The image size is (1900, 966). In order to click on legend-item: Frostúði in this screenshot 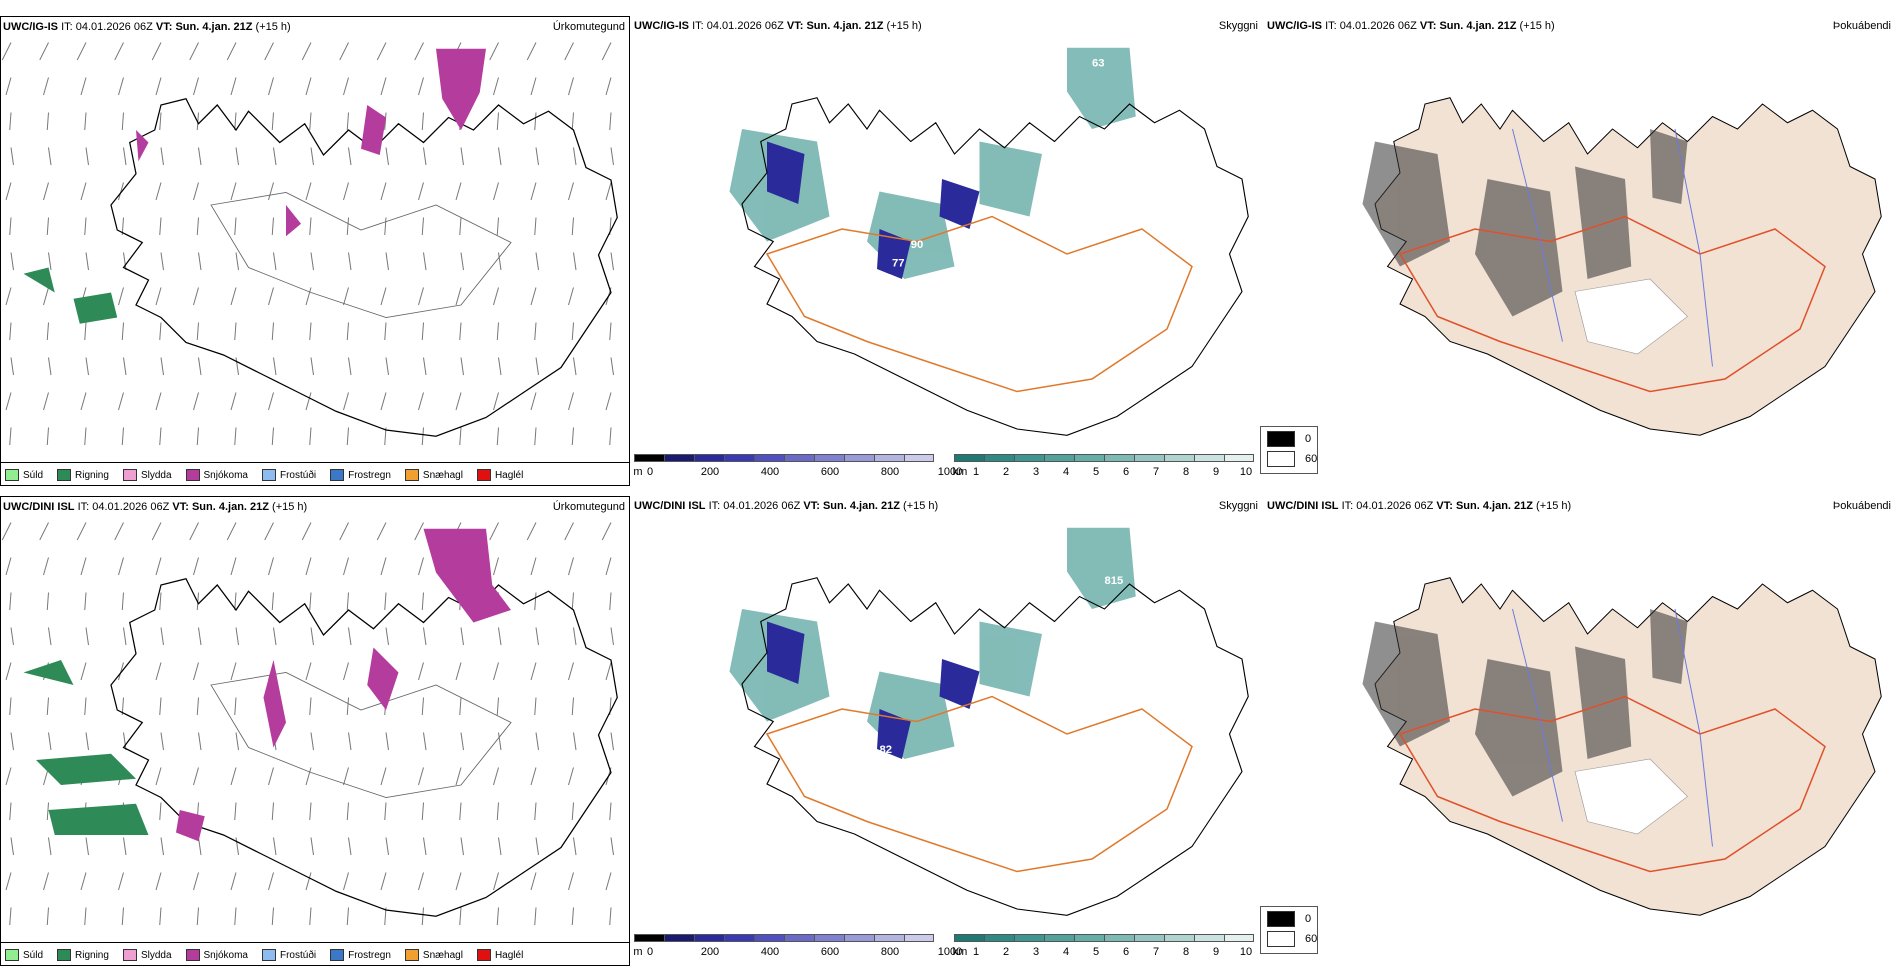, I will do `click(289, 955)`.